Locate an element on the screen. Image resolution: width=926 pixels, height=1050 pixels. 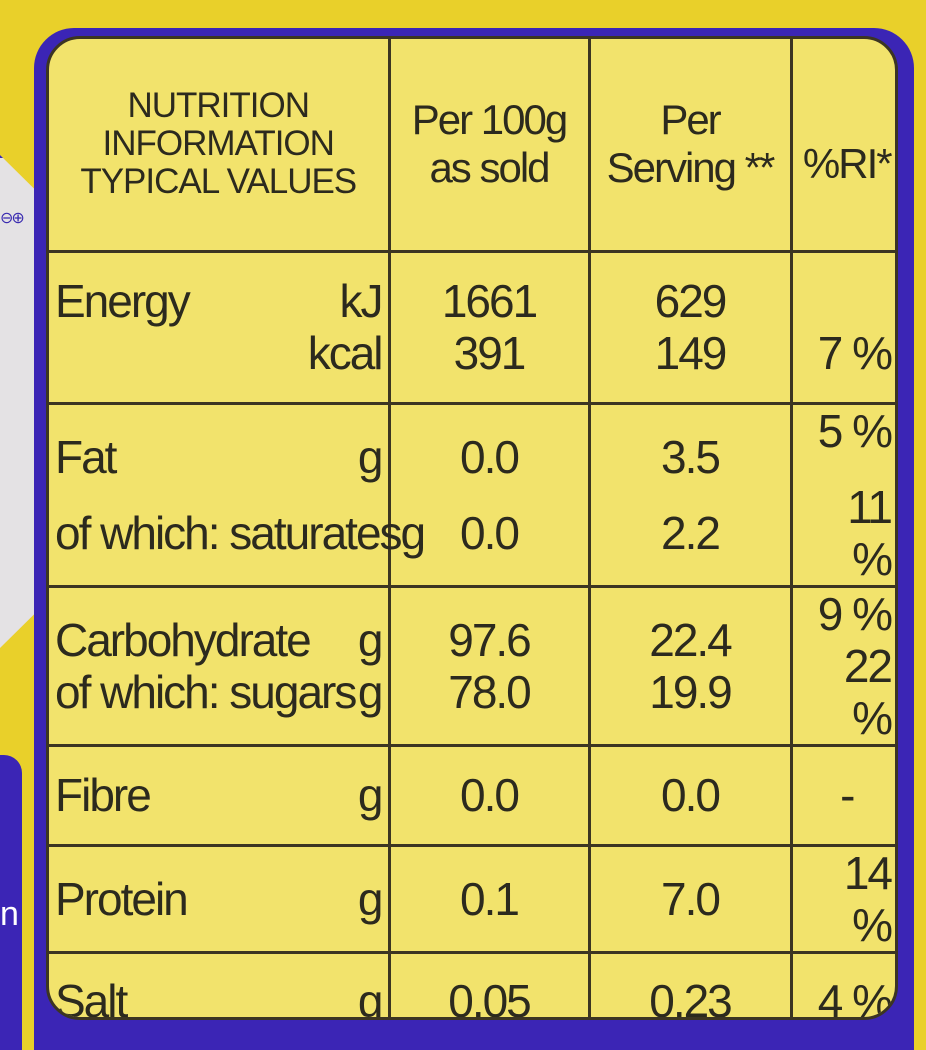
value: 11 % is located at coordinates (870, 532).